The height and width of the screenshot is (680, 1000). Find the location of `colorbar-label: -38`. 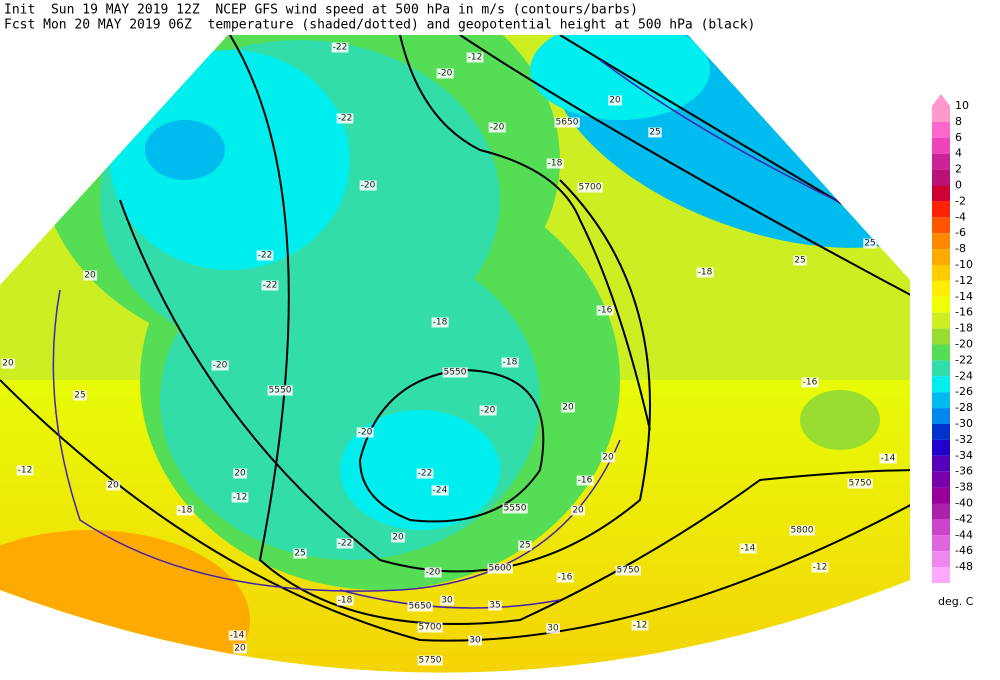

colorbar-label: -38 is located at coordinates (964, 487).